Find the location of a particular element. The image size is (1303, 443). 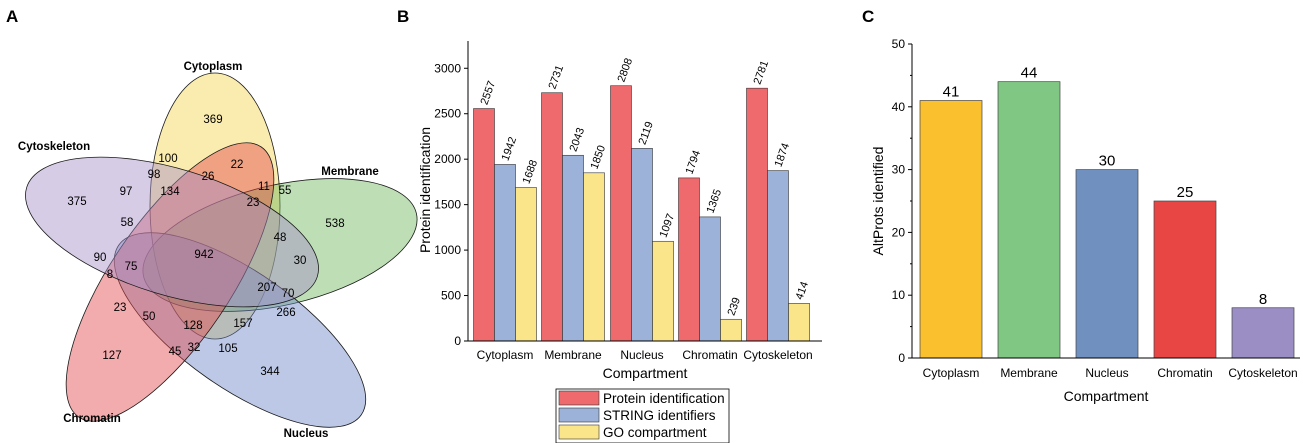

chart-b-x-tick-label: Nucleus is located at coordinates (641, 355).